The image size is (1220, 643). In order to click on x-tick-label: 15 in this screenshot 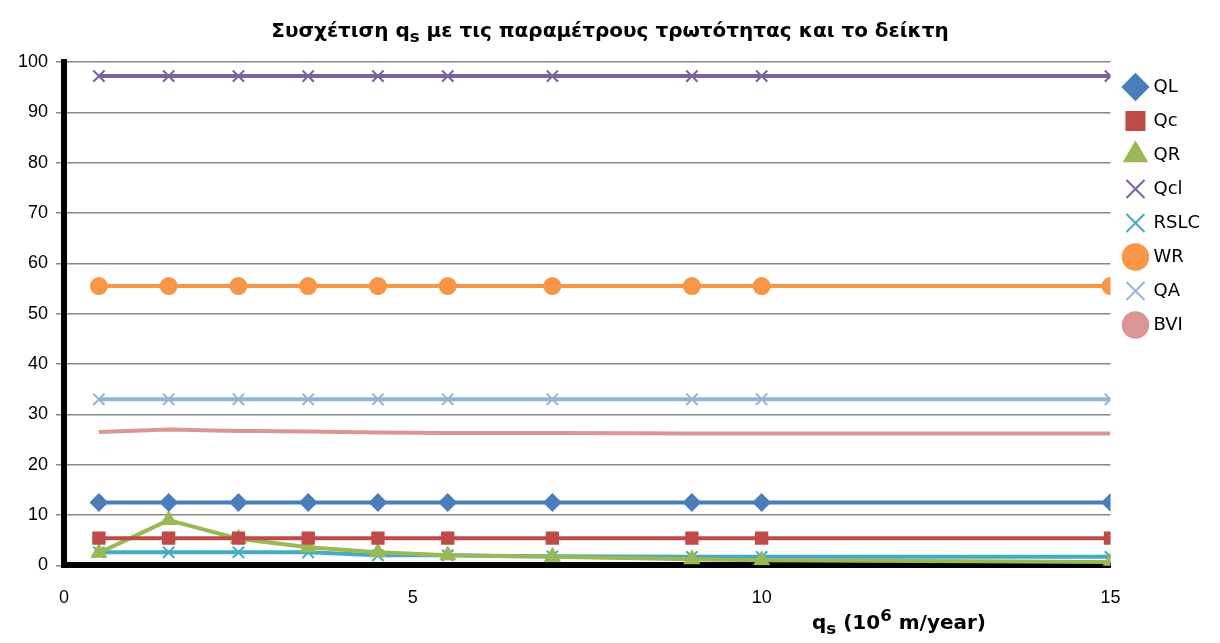, I will do `click(1110, 597)`.